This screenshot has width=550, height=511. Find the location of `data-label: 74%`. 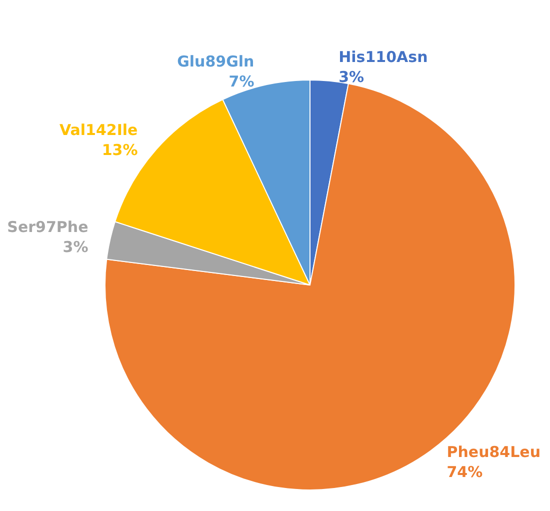

data-label: 74% is located at coordinates (464, 472).